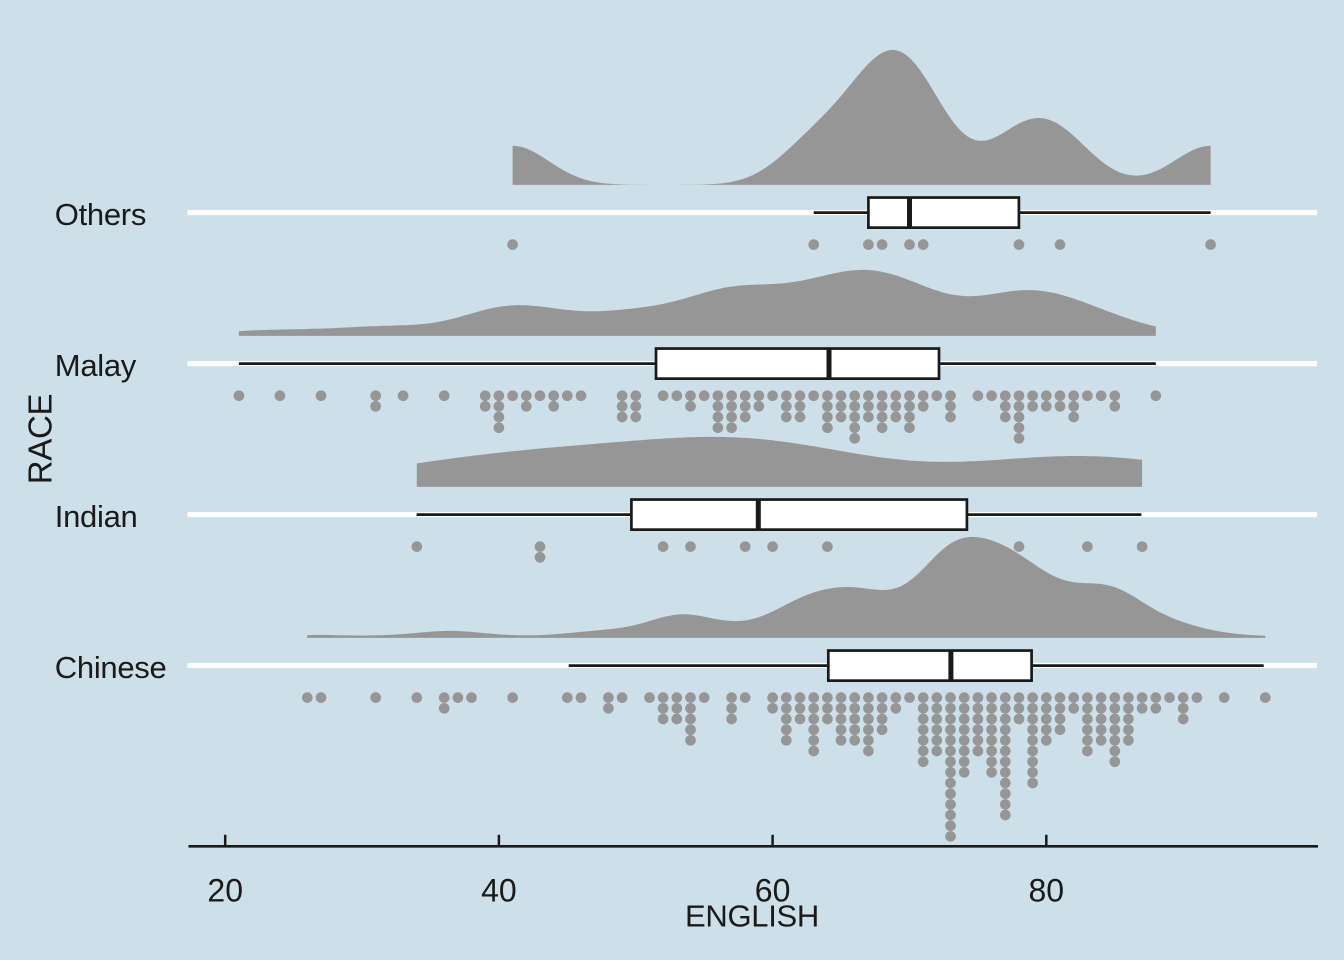 The width and height of the screenshot is (1344, 960). I want to click on svg-text: 80, so click(1047, 891).